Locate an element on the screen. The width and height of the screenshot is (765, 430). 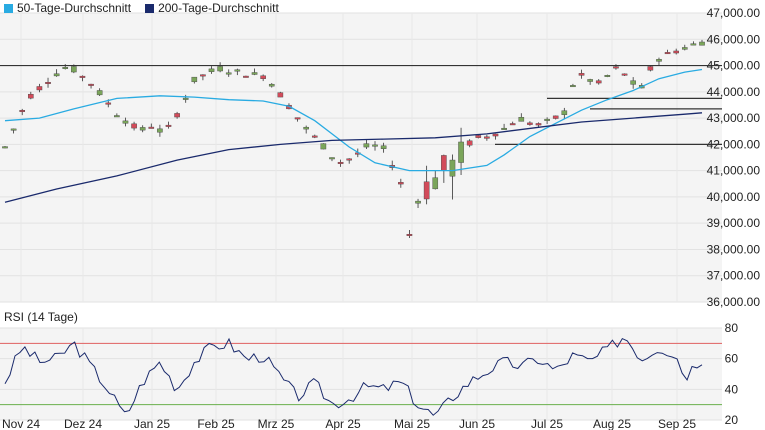
y-tick-label: 47,000.00 is located at coordinates (734, 13).